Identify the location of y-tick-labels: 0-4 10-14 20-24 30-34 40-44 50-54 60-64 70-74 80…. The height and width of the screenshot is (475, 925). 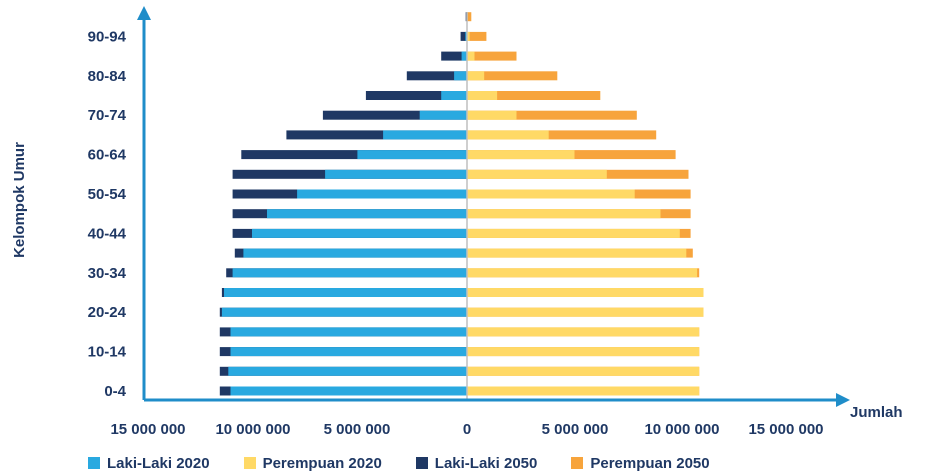
(107, 214).